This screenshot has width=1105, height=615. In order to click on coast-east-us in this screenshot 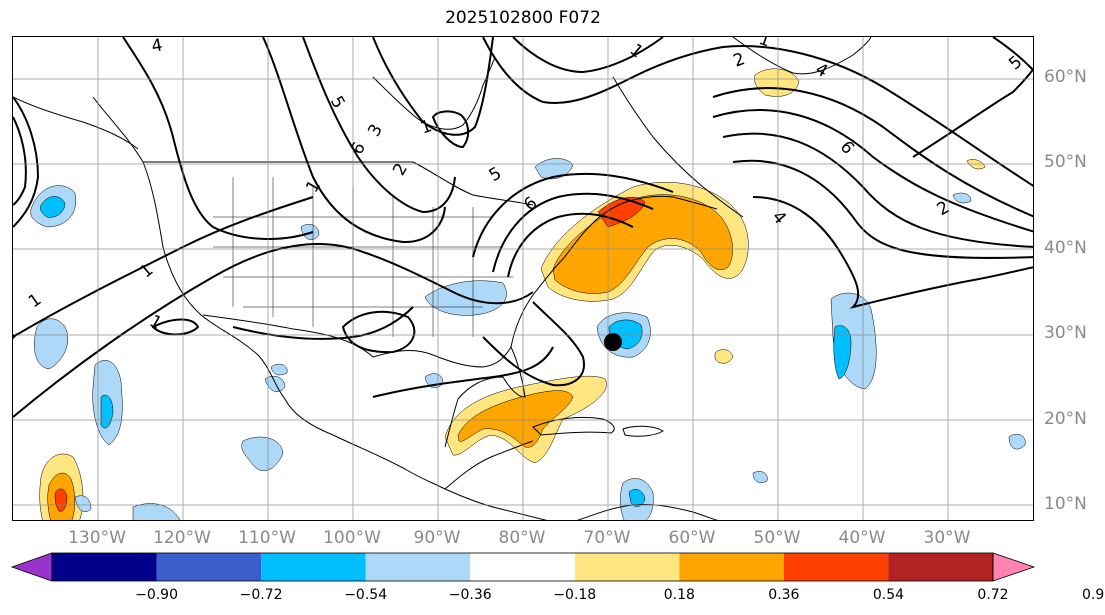, I will do `click(614, 271)`.